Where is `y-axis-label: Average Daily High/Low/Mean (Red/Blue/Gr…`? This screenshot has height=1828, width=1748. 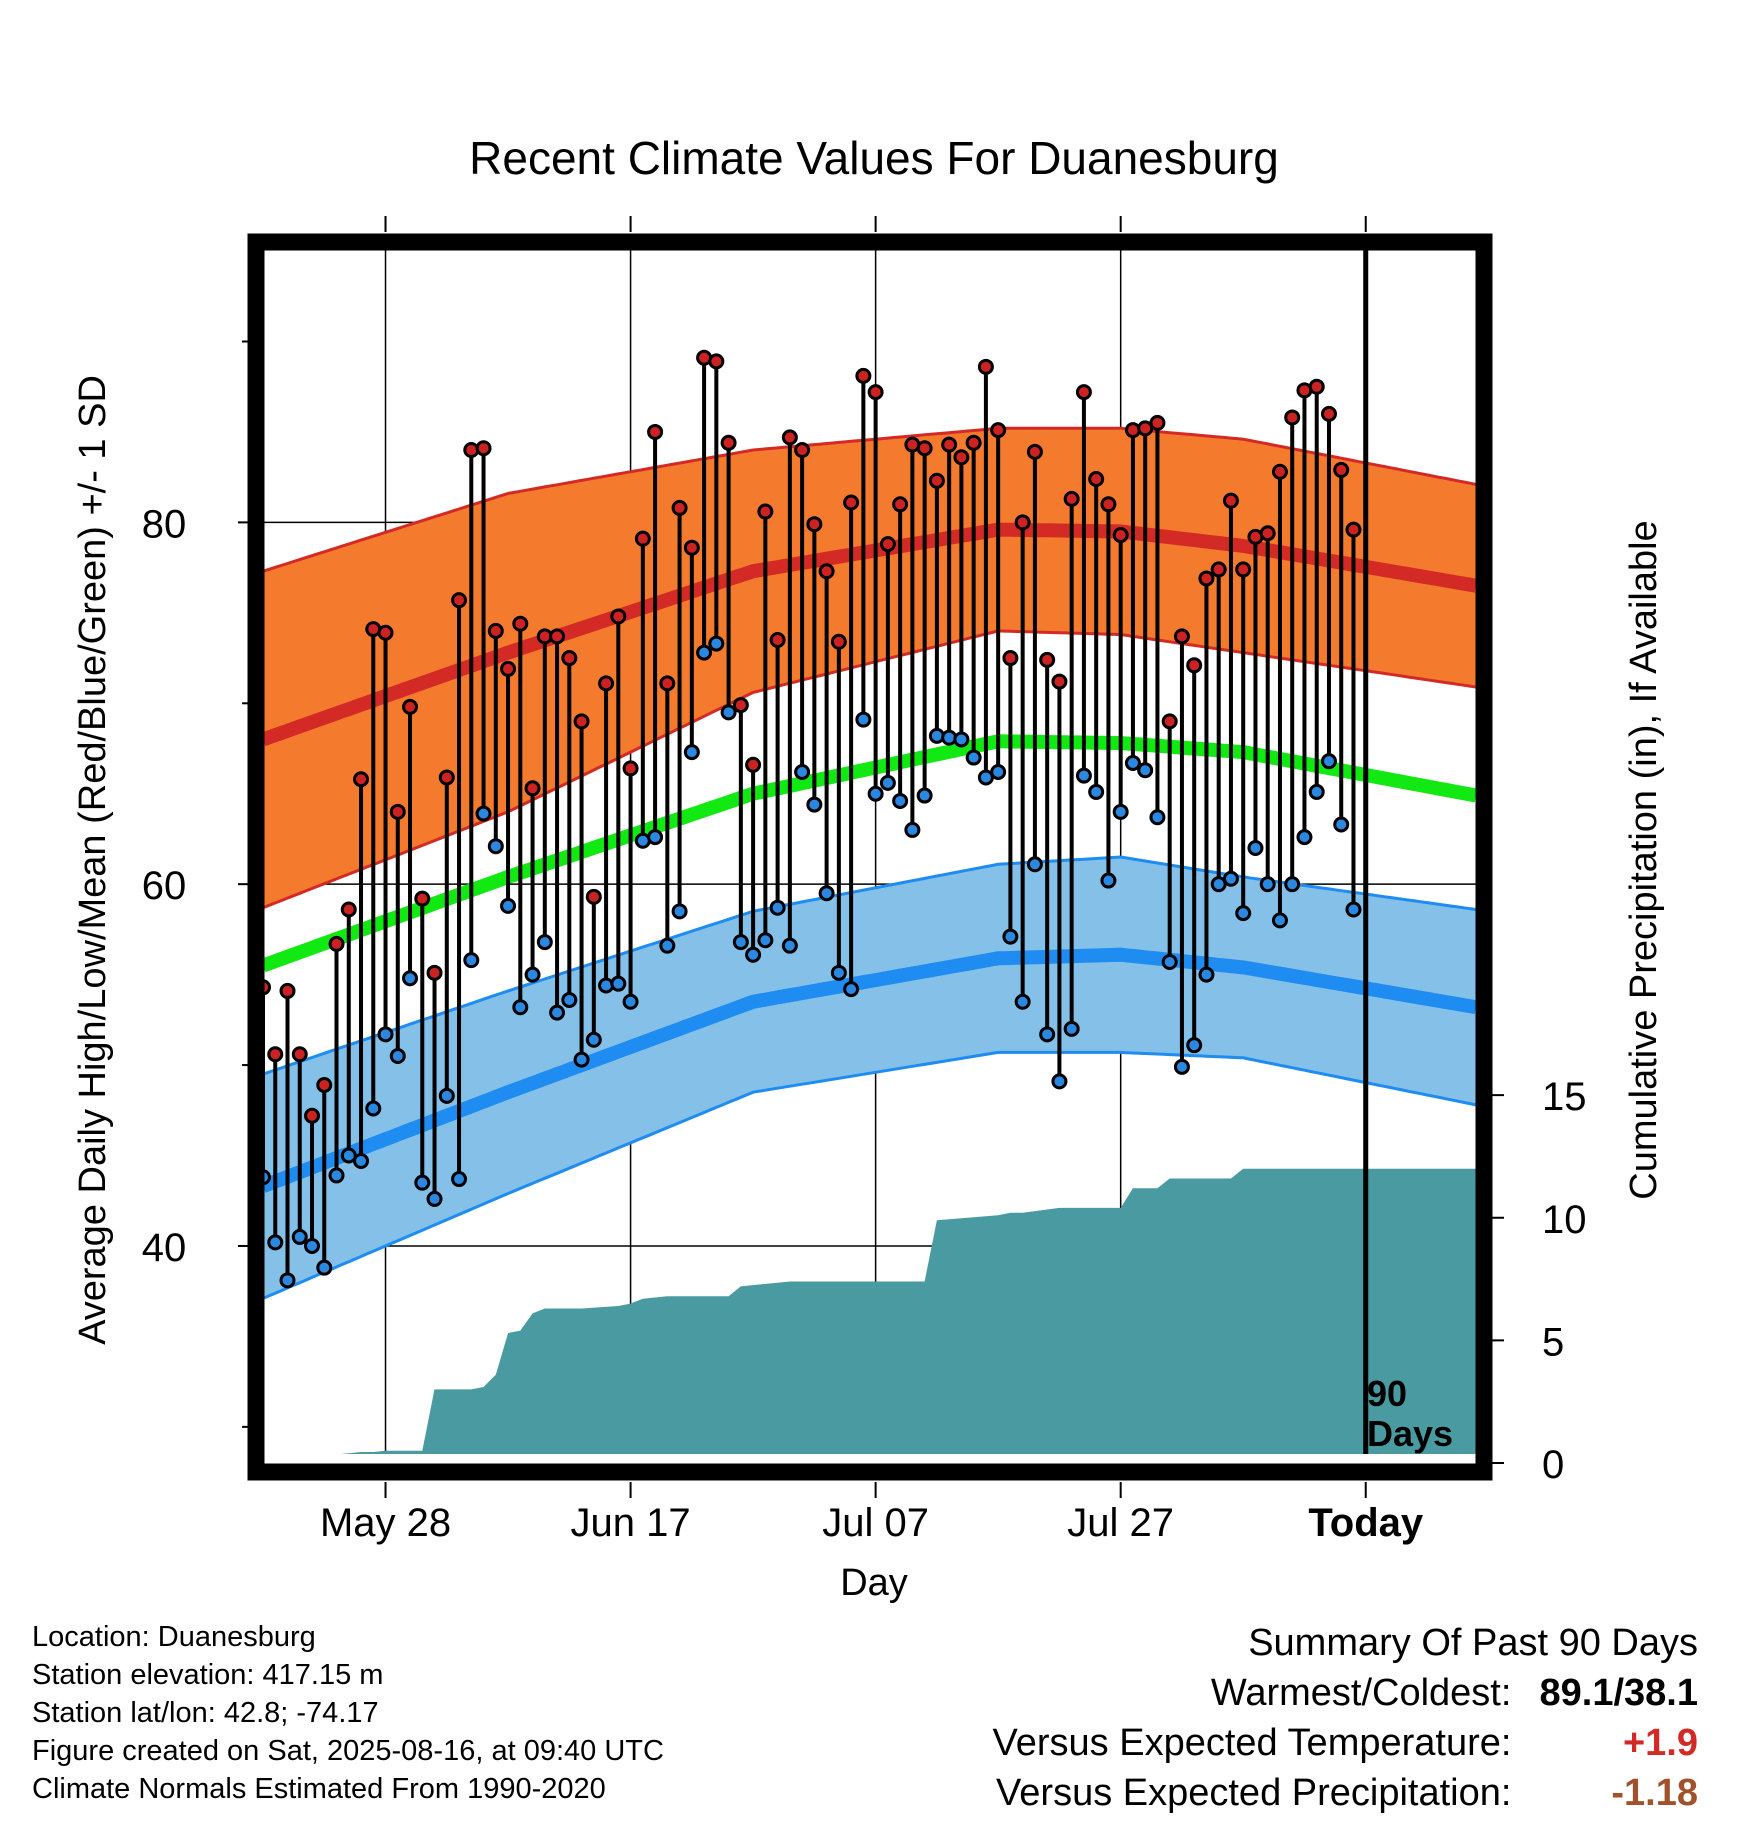 y-axis-label: Average Daily High/Low/Mean (Red/Blue/Gr… is located at coordinates (93, 860).